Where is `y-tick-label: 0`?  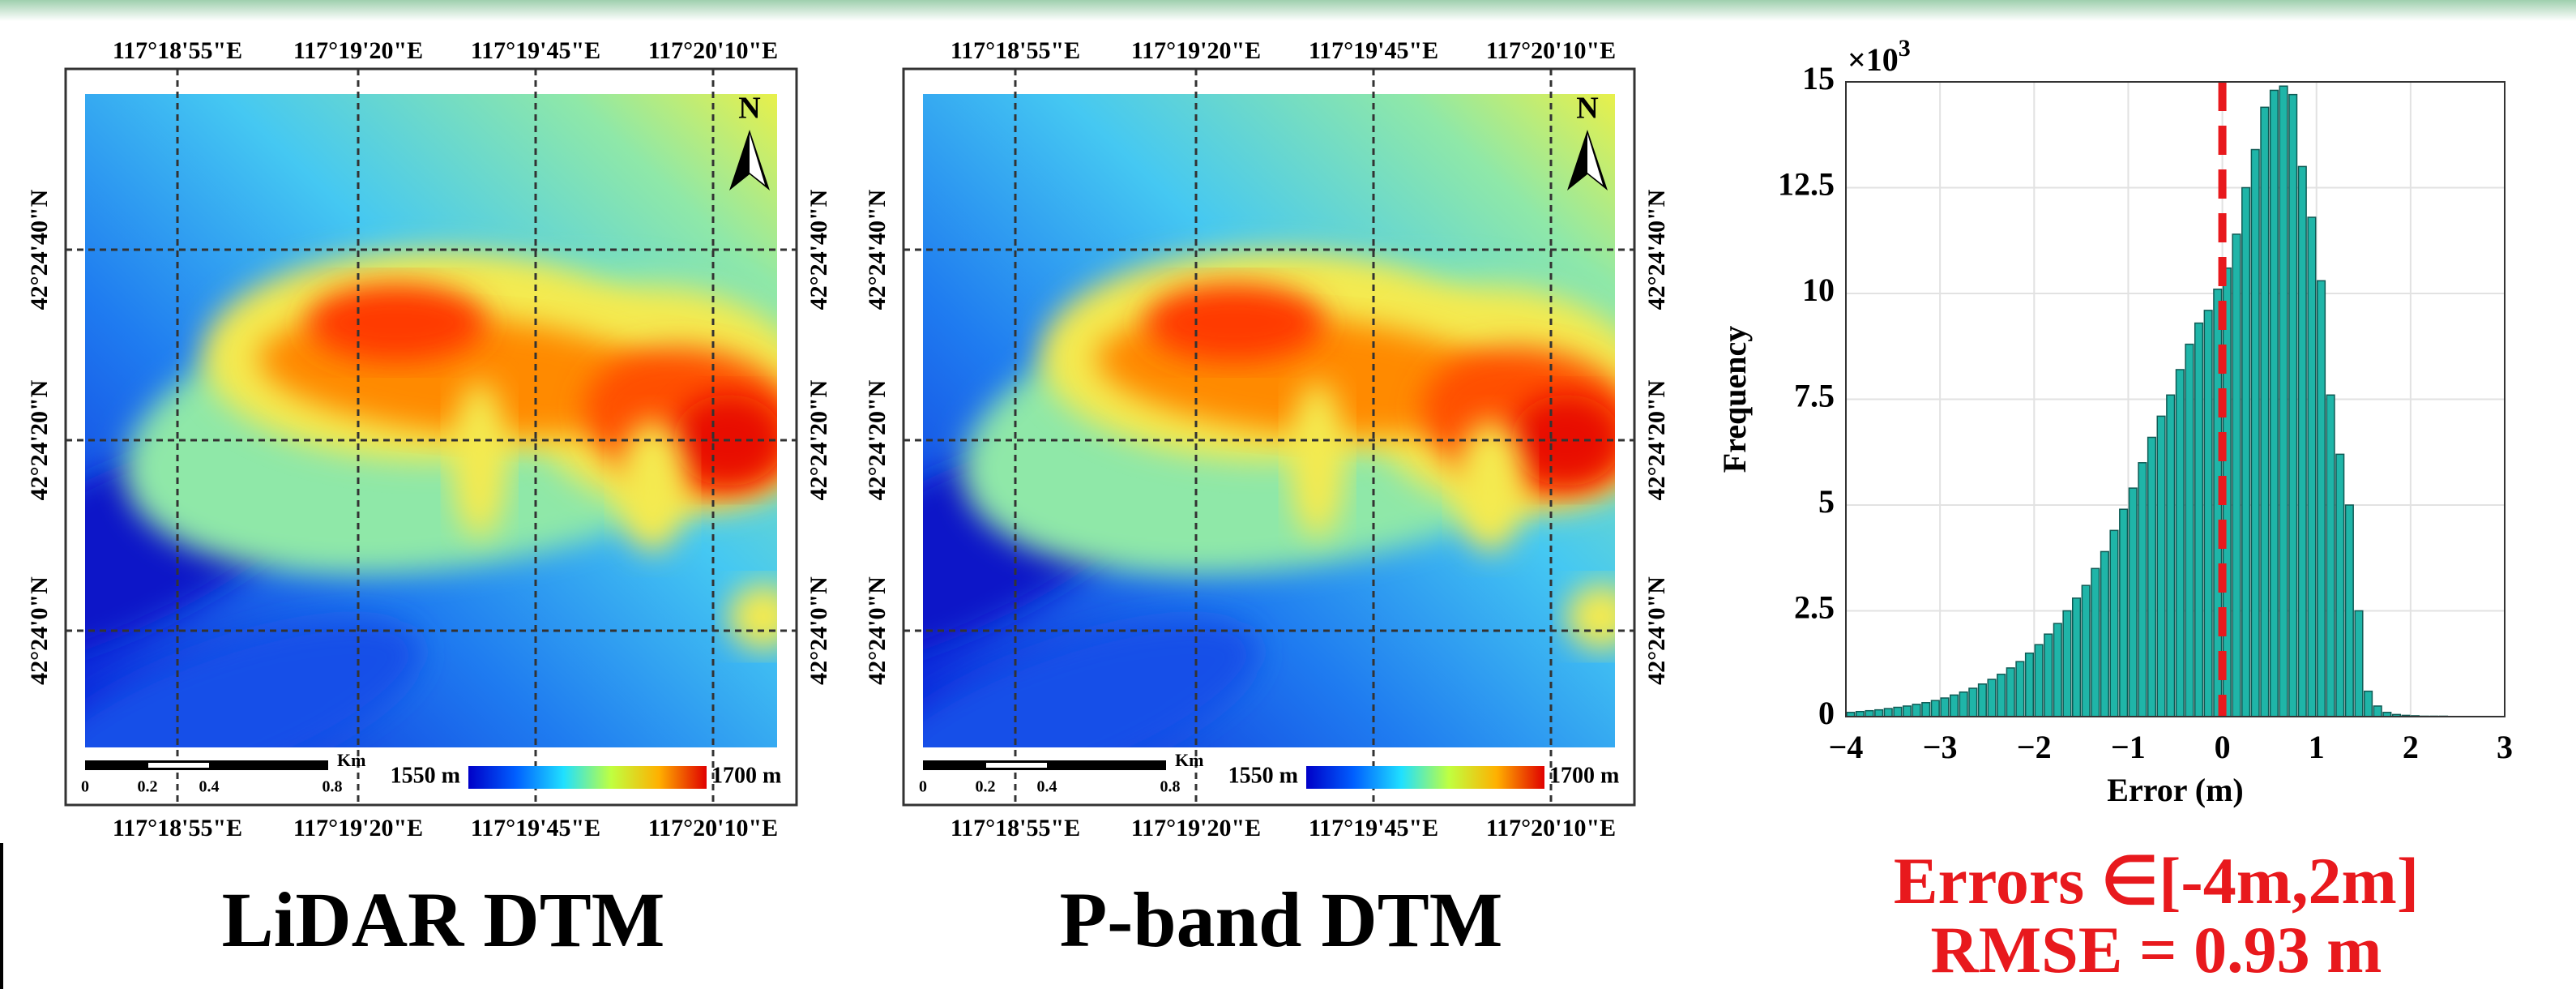
y-tick-label: 0 is located at coordinates (1826, 713).